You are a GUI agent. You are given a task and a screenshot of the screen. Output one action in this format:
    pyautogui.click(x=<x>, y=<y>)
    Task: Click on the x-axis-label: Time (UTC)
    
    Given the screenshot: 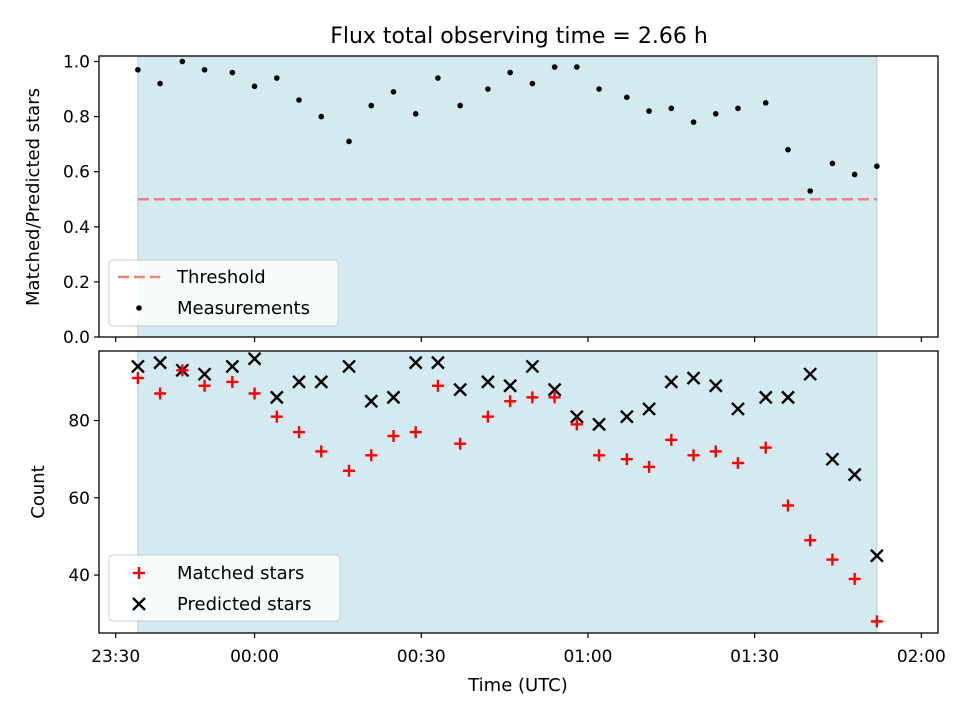 What is the action you would take?
    pyautogui.click(x=517, y=685)
    